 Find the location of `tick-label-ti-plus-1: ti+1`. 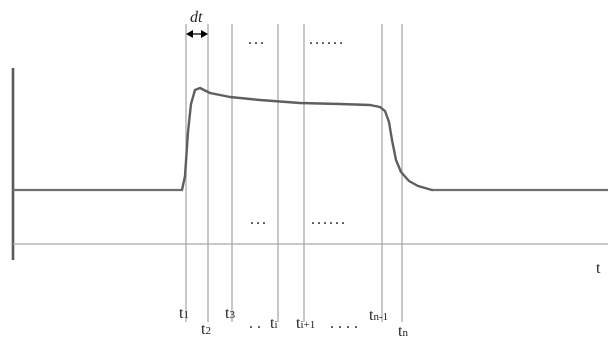

tick-label-ti-plus-1: ti+1 is located at coordinates (305, 323).